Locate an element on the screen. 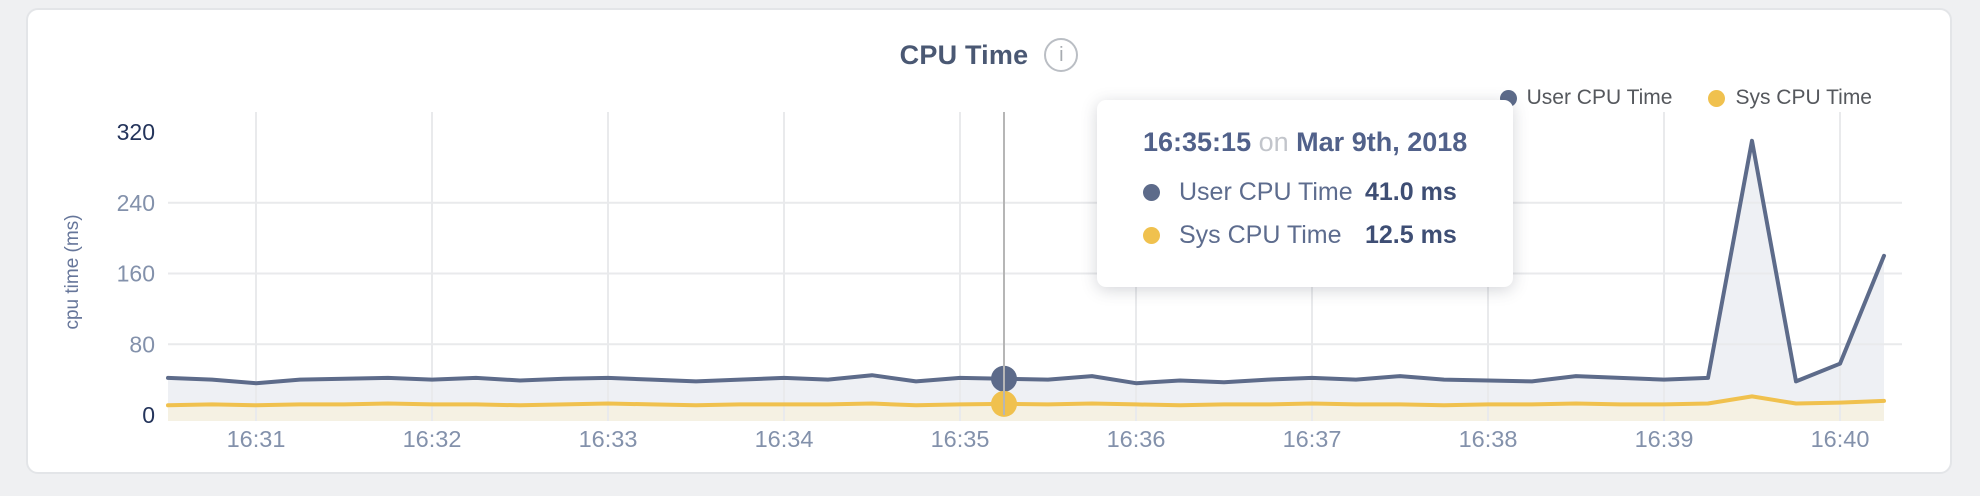 Image resolution: width=1980 pixels, height=496 pixels. tooltip-series-value: 12.5 ms is located at coordinates (1411, 235).